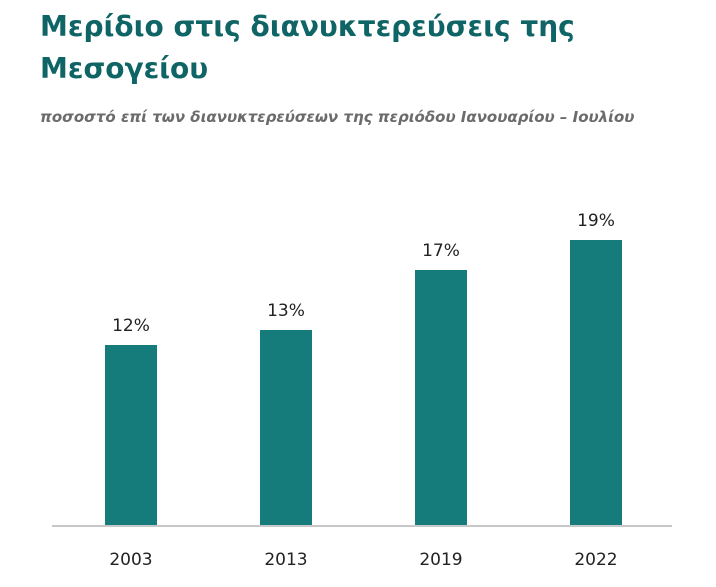 This screenshot has width=716, height=587. What do you see at coordinates (131, 326) in the screenshot?
I see `data-label-2003: 12%` at bounding box center [131, 326].